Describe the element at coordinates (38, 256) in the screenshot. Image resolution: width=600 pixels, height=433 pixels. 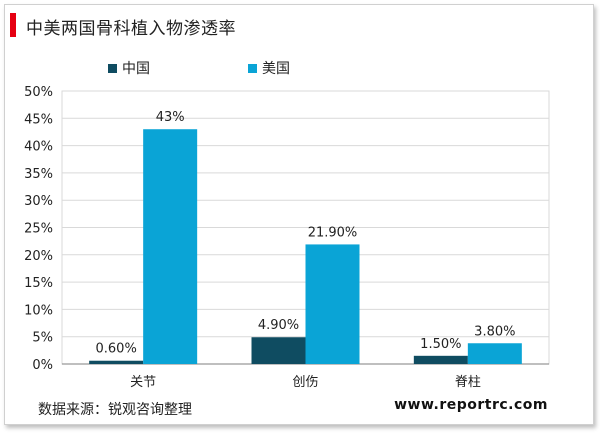
I see `y-tick-label: 20%` at that location.